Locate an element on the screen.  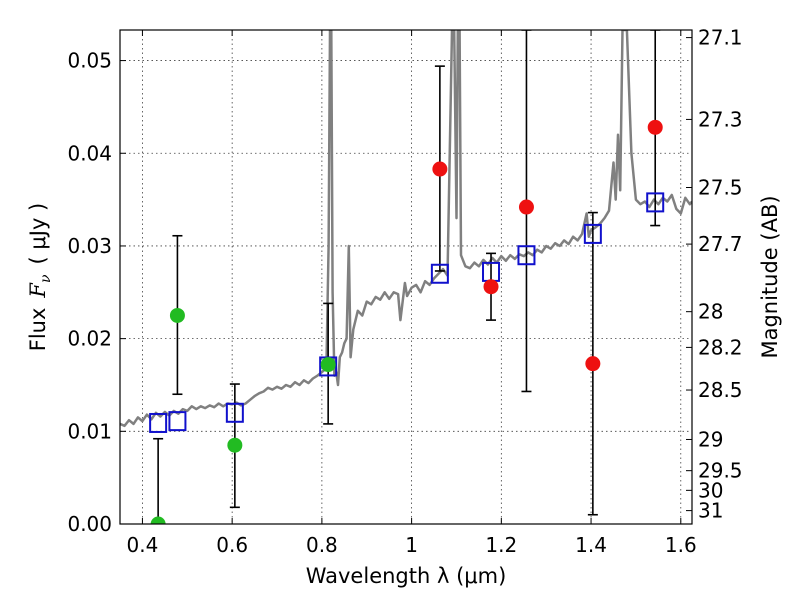
right-tick-label: 29 is located at coordinates (710, 439).